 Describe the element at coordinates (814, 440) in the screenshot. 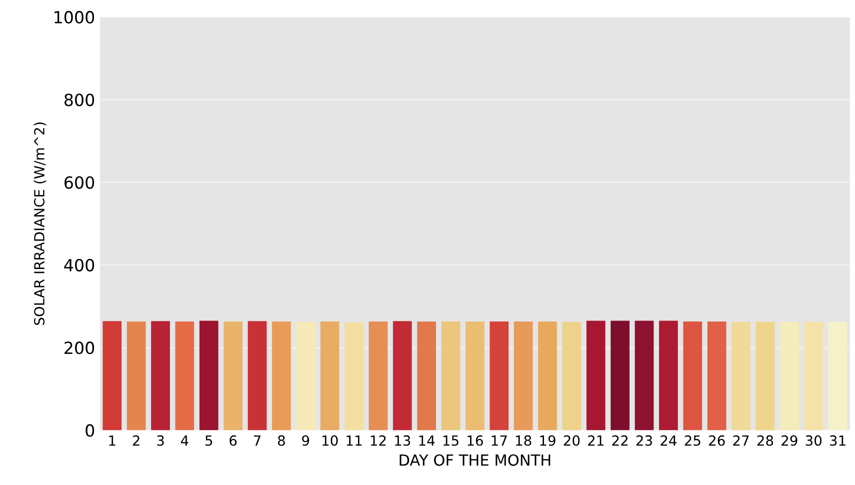

I see `x-tick-label: 30` at that location.